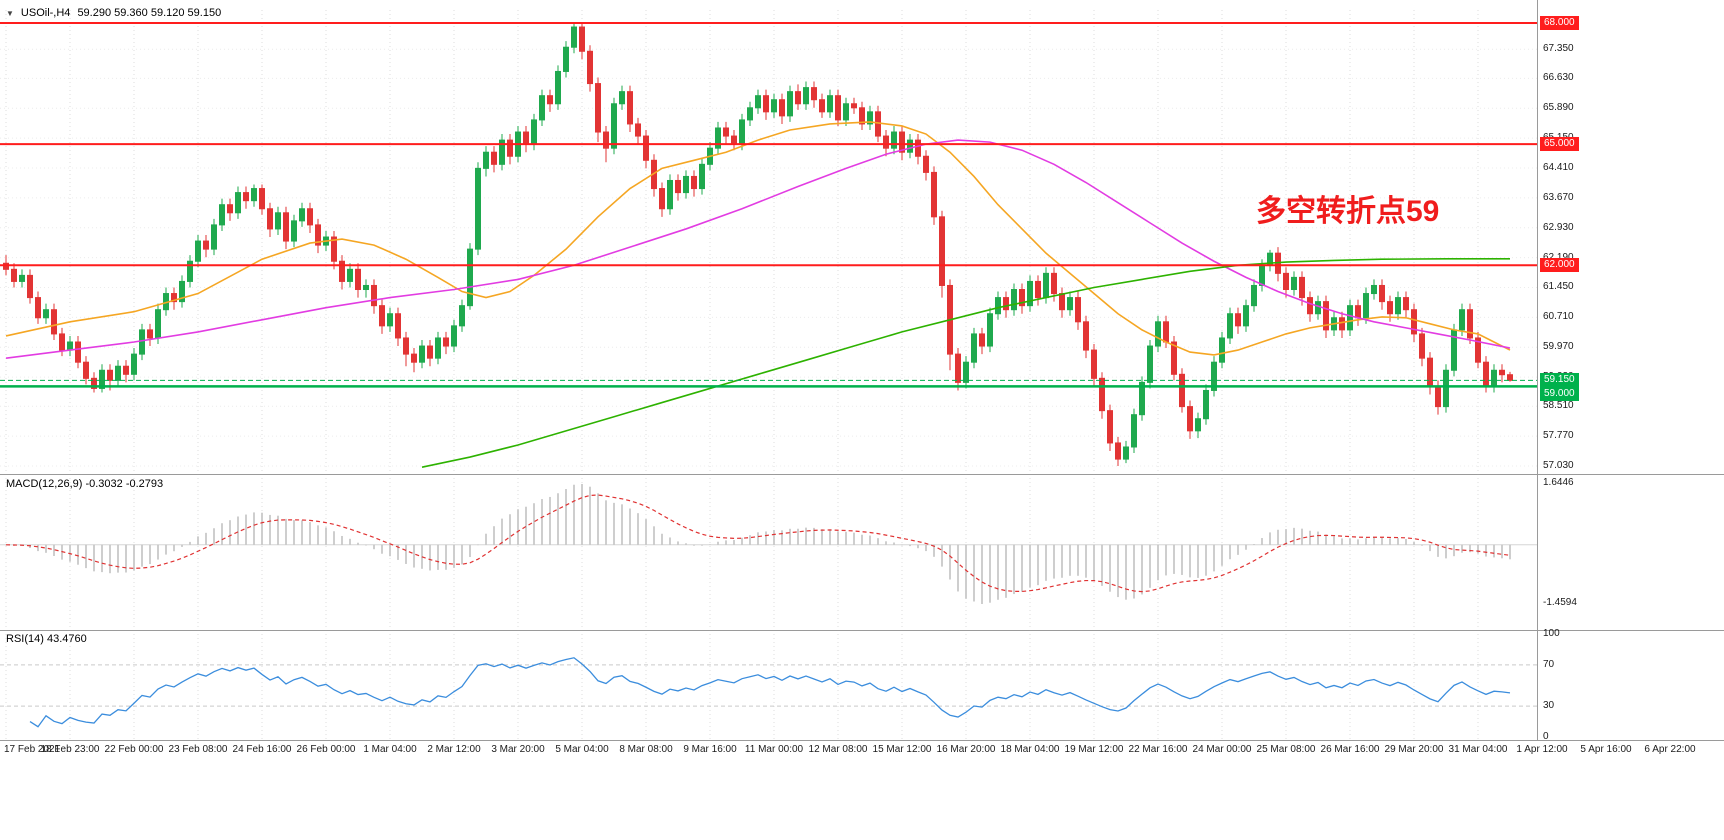  I want to click on symbol-menu-icon: ▼, so click(10, 13).